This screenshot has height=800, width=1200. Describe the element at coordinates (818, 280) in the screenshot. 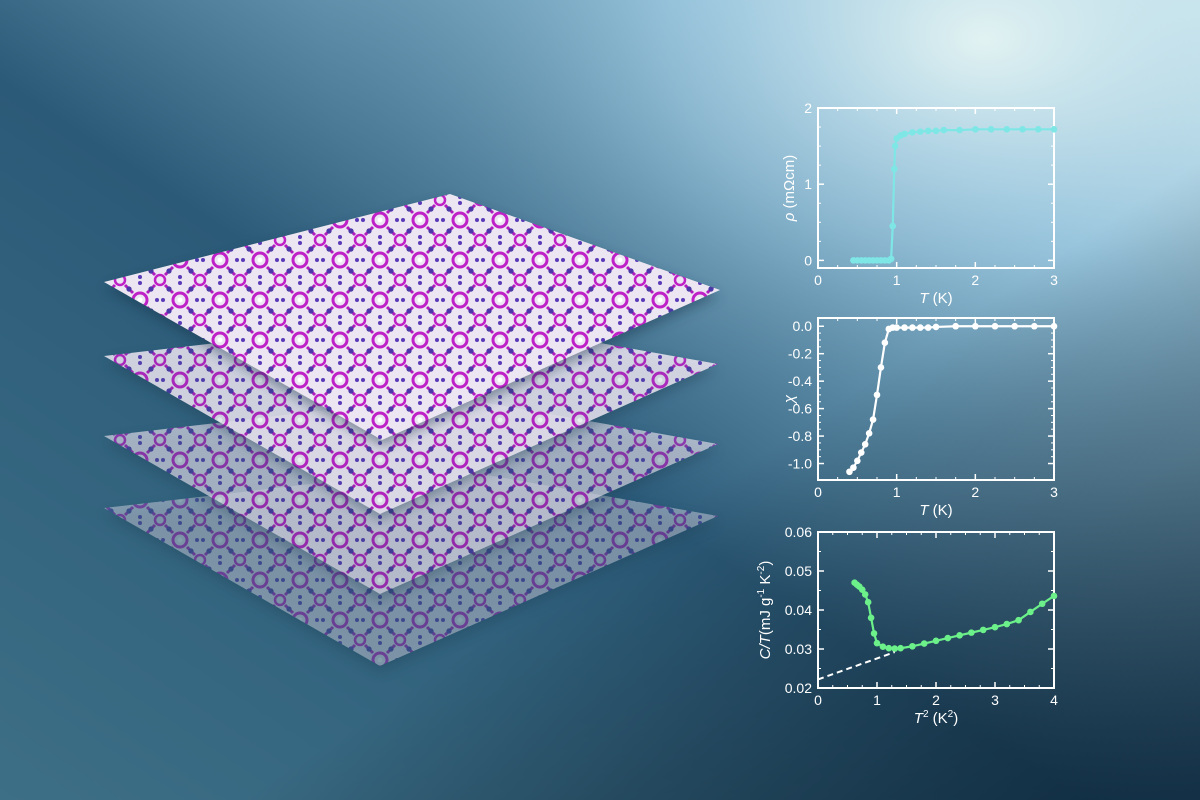

I see `resistivity-x-tick-label: 0` at that location.